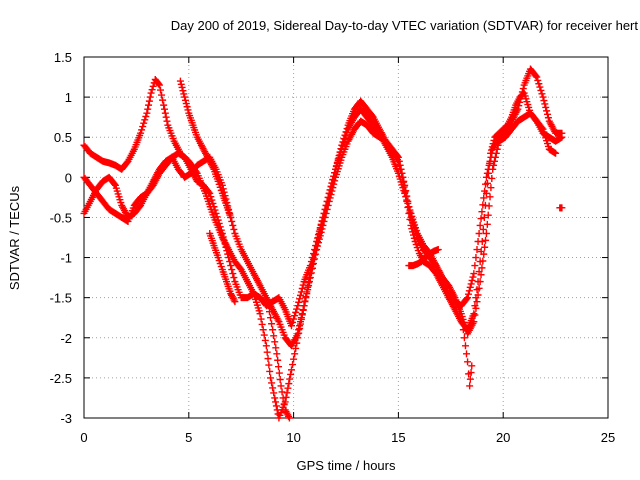  I want to click on y-tick-label: 0, so click(68, 177).